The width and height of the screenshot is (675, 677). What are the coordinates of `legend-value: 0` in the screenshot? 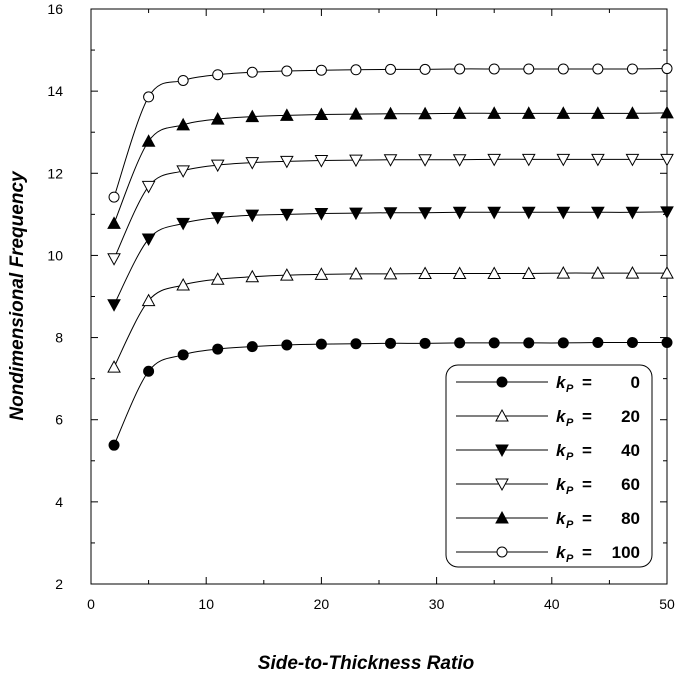 It's located at (635, 382).